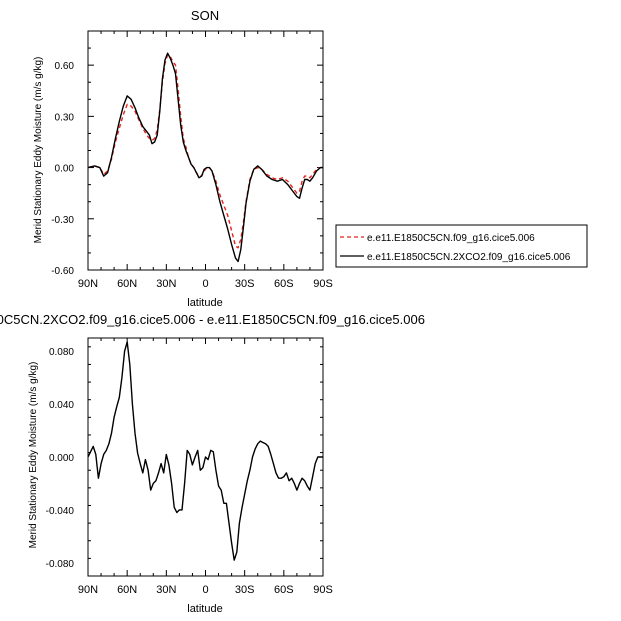 The image size is (621, 621). What do you see at coordinates (284, 590) in the screenshot?
I see `bottom-x-tick-label: 60S` at bounding box center [284, 590].